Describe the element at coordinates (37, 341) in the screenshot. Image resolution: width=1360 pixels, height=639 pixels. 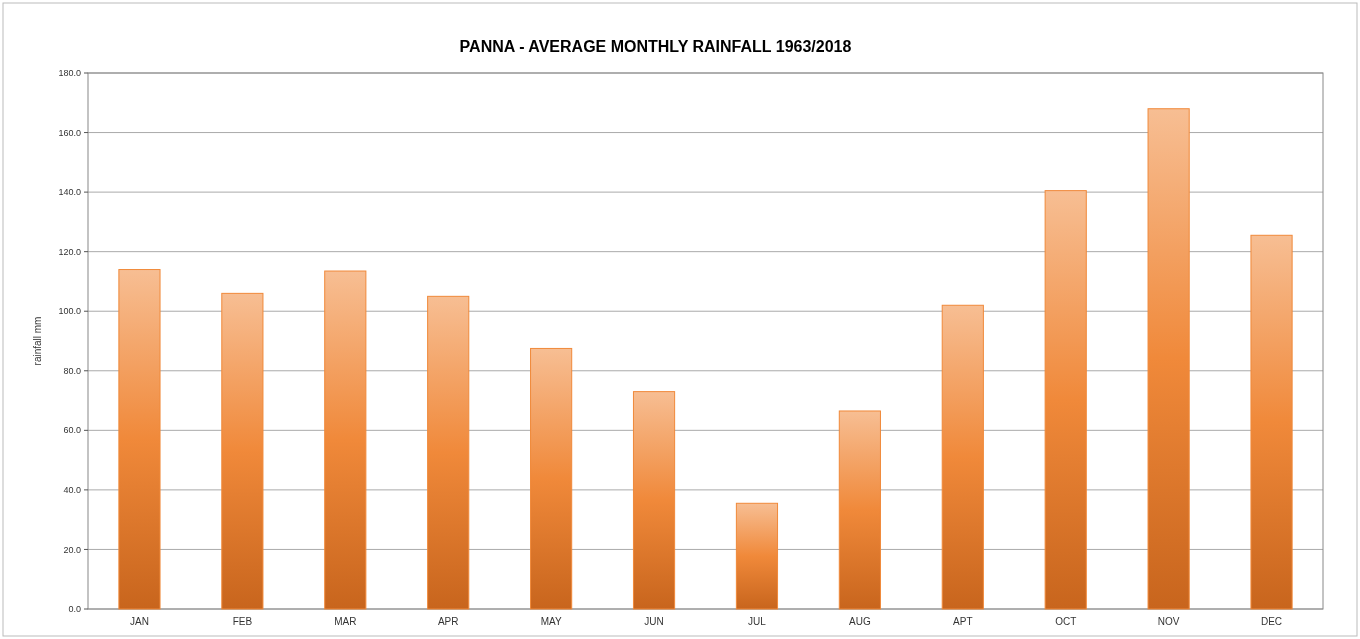
I see `y-axis-title: rainfall mm` at that location.